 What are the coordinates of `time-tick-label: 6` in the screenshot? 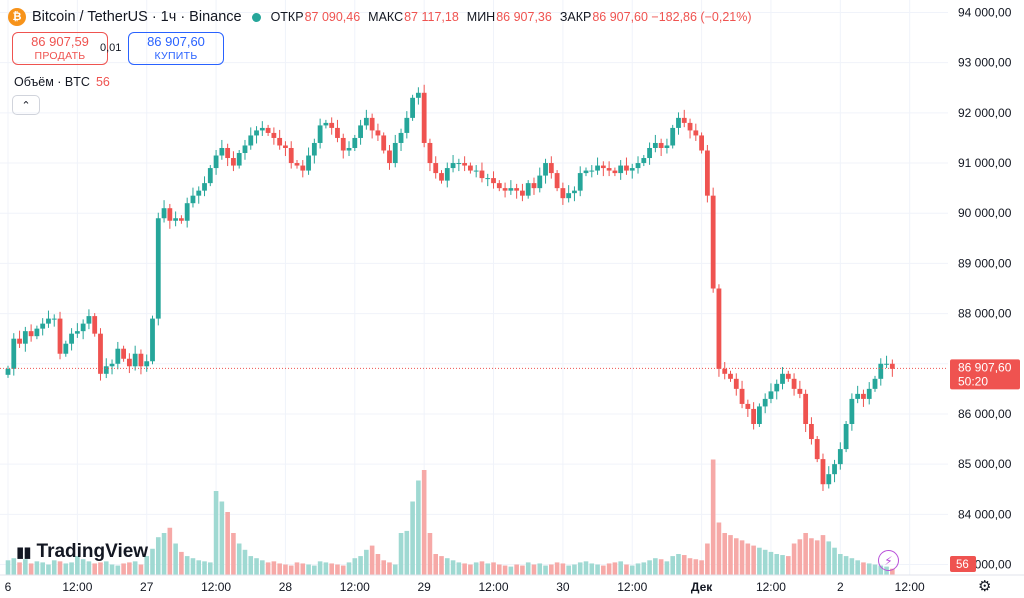 It's located at (8, 587).